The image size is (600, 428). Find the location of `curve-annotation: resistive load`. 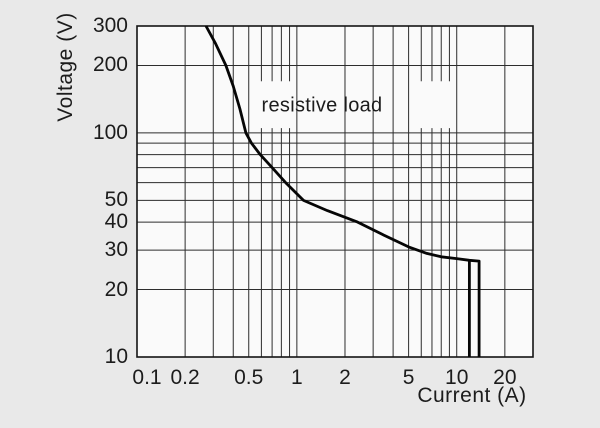

curve-annotation: resistive load is located at coordinates (322, 105).